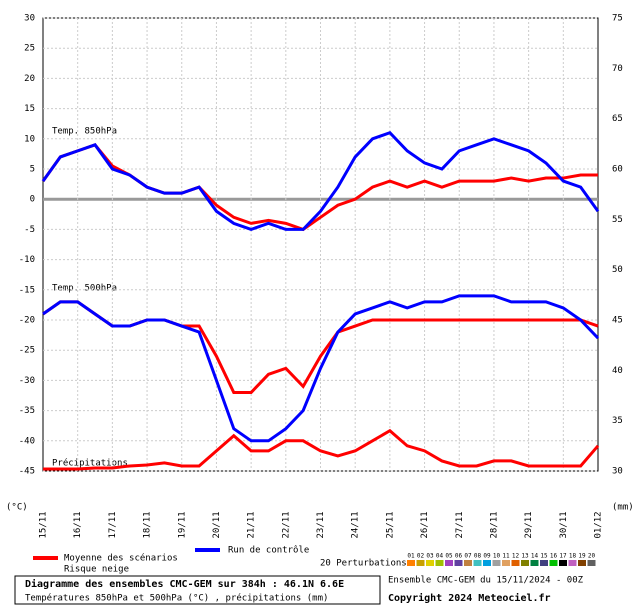  I want to click on x-tick-label: 21/11, so click(252, 524).